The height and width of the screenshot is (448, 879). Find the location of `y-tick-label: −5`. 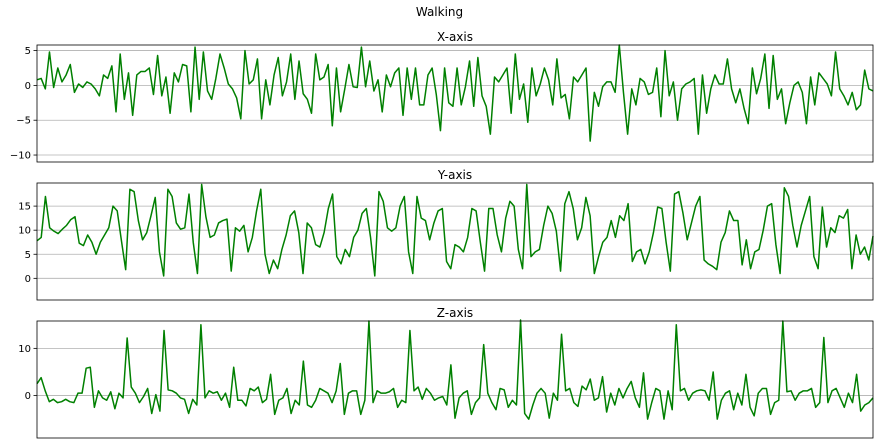

y-tick-label: −5 is located at coordinates (23, 121).